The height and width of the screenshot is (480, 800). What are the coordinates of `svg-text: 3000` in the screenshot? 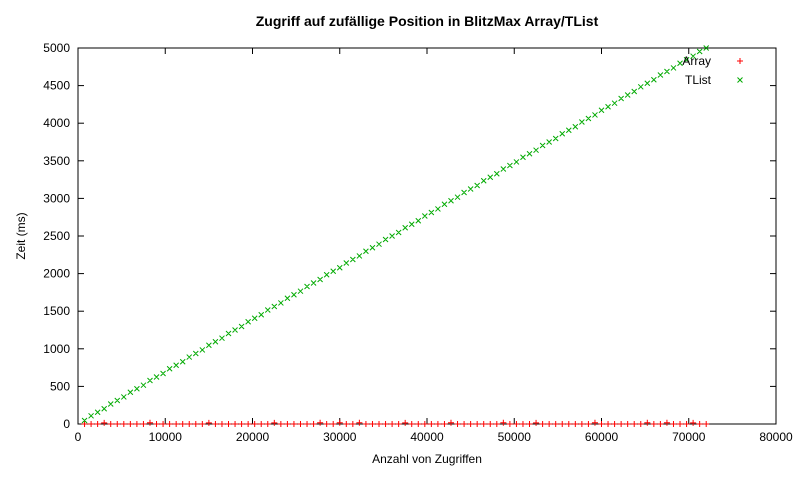 It's located at (56, 198).